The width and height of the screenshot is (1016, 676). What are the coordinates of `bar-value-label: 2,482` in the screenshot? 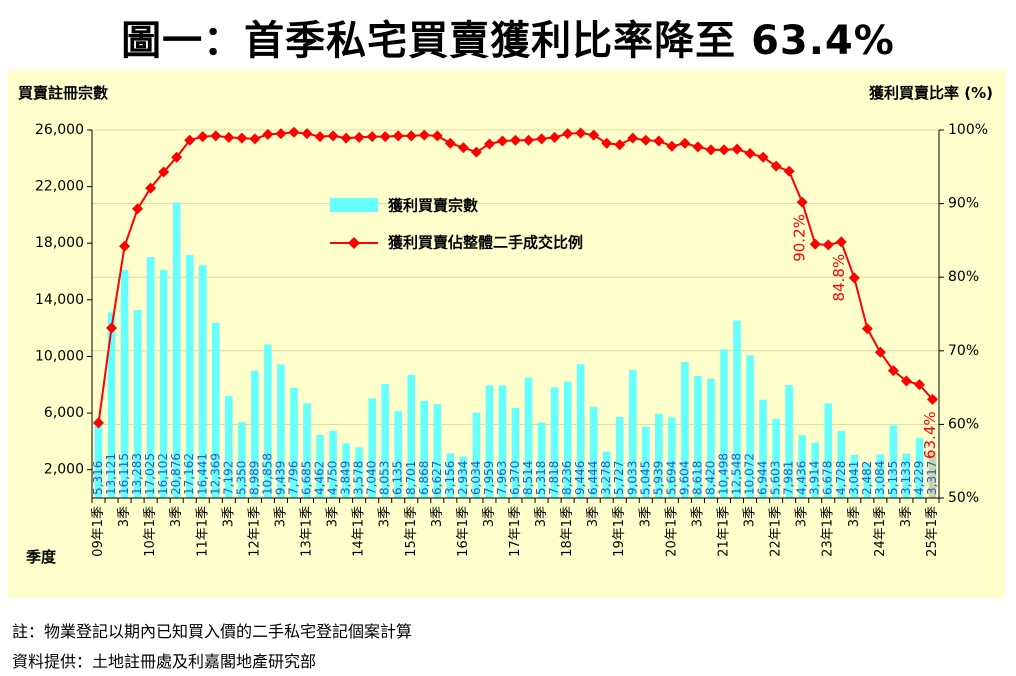 It's located at (867, 478).